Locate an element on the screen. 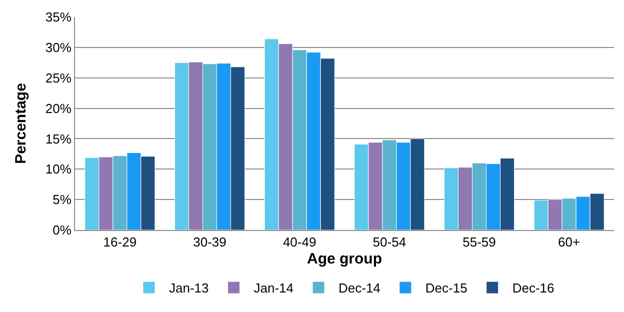 Image resolution: width=624 pixels, height=312 pixels. y-axis-title: Percentage is located at coordinates (21, 123).